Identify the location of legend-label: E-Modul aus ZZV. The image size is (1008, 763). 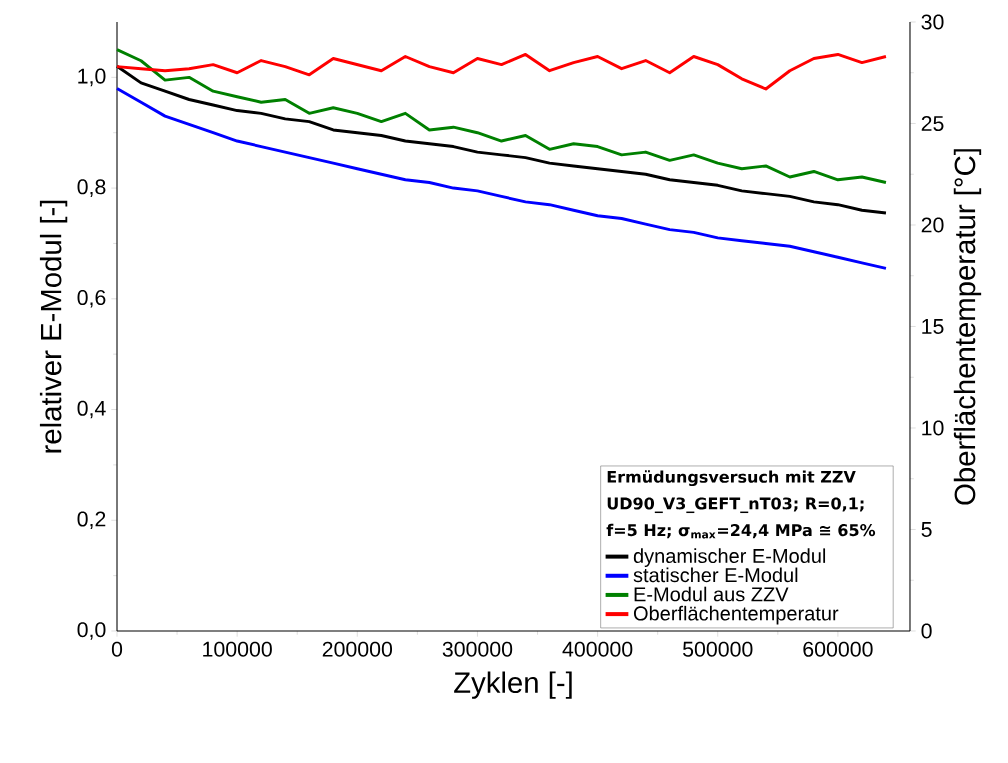
(711, 594).